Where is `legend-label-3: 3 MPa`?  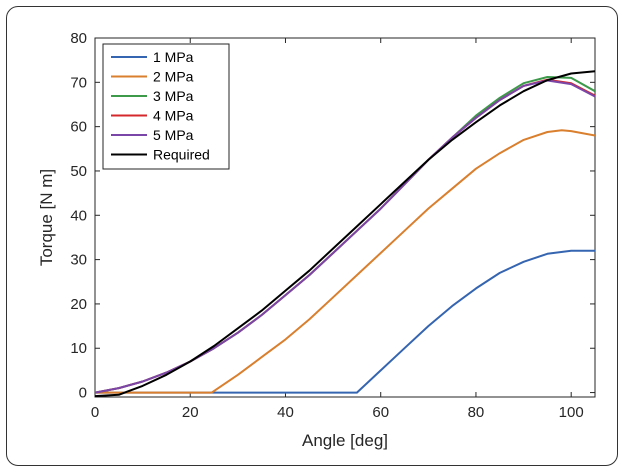 legend-label-3: 3 MPa is located at coordinates (173, 96).